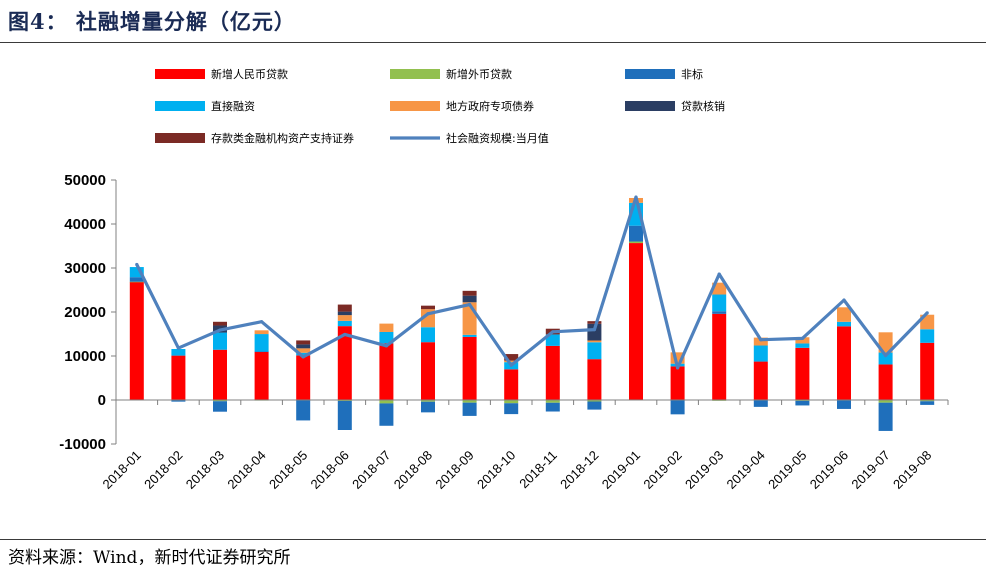 The image size is (986, 578). Describe the element at coordinates (85, 356) in the screenshot. I see `y-tick-label: 10000` at that location.